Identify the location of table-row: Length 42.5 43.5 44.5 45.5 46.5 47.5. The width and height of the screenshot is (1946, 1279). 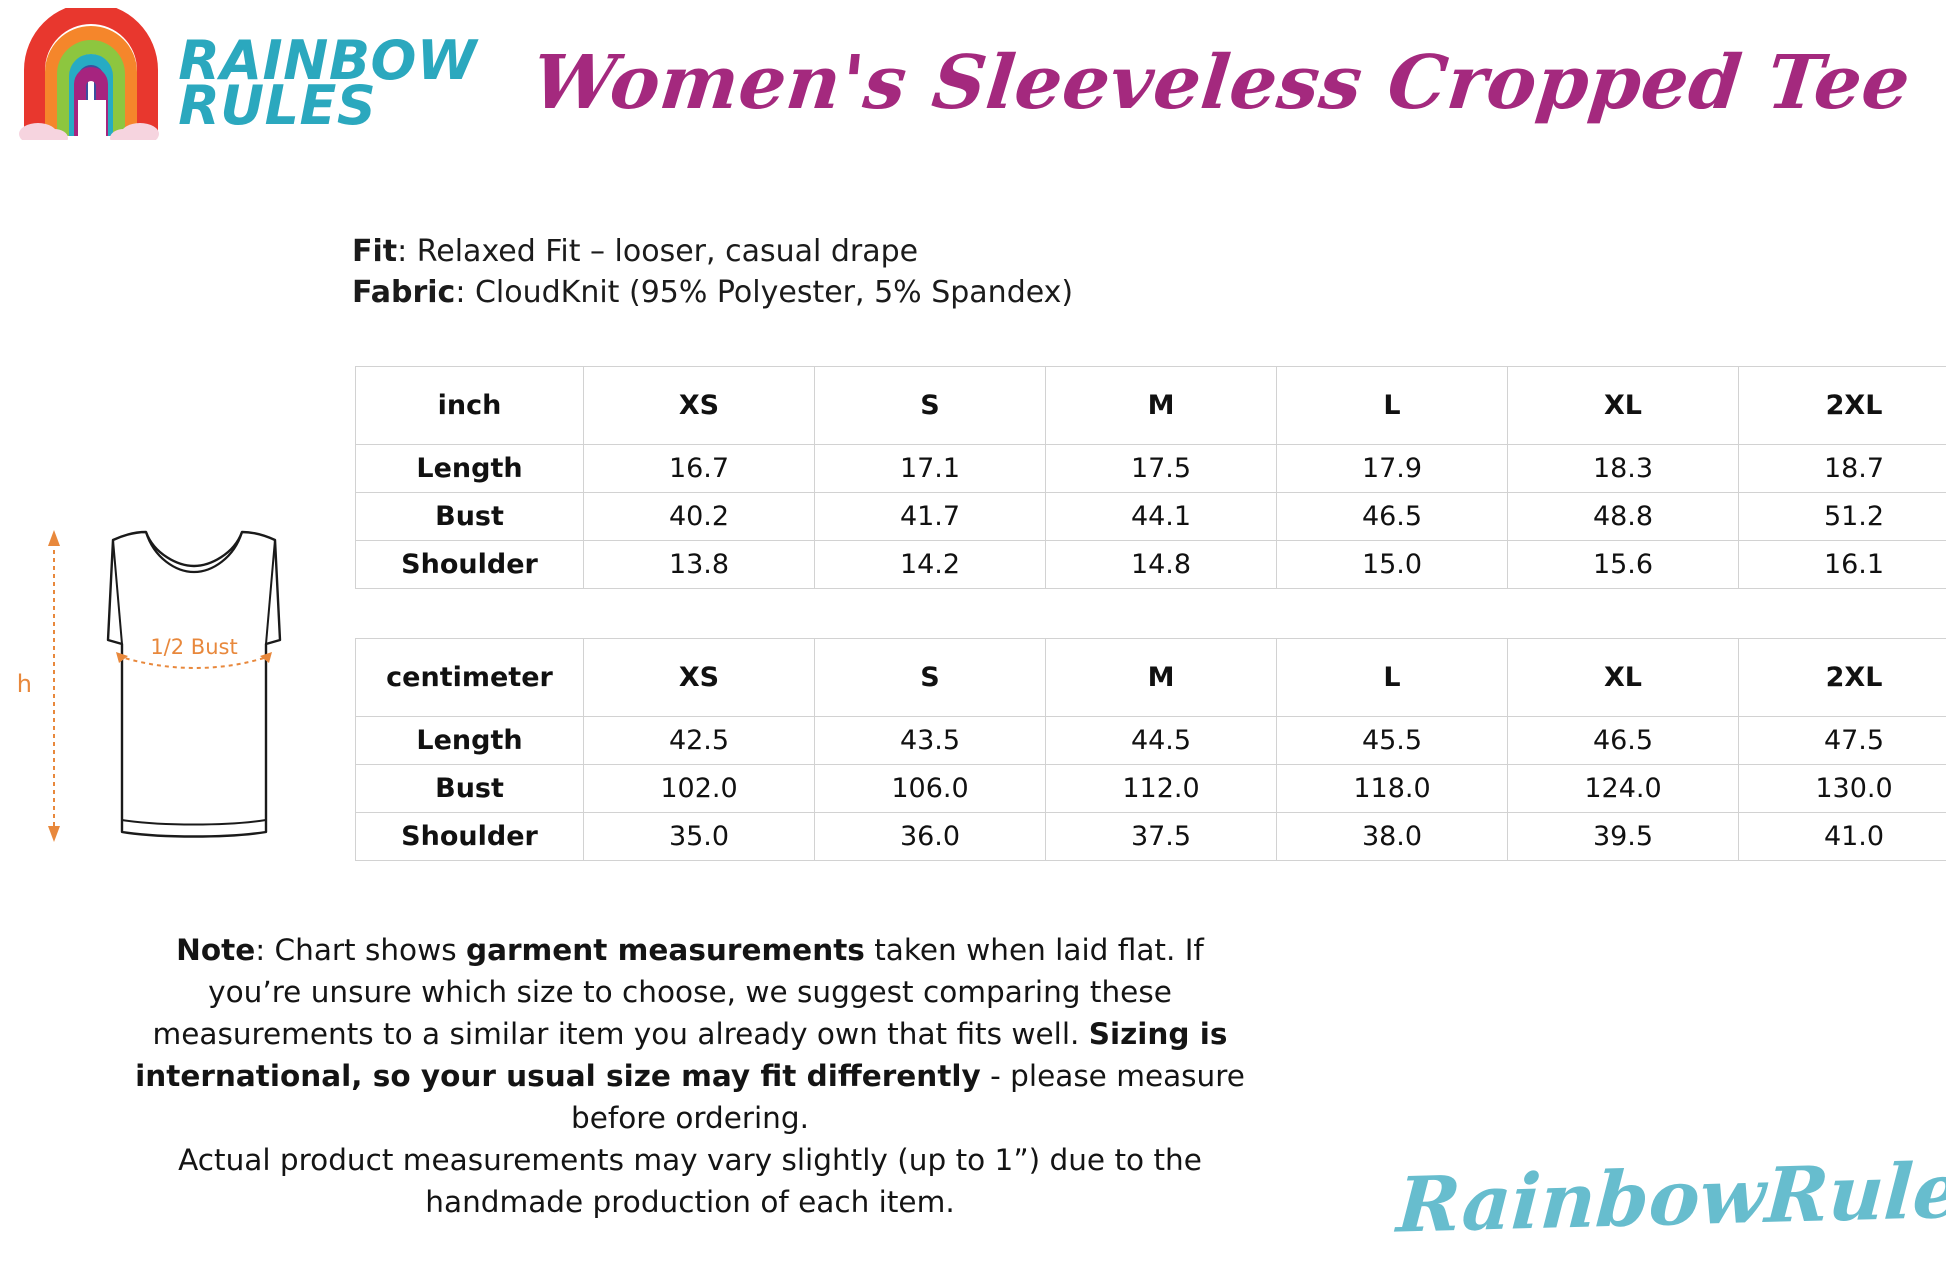
(1150, 740).